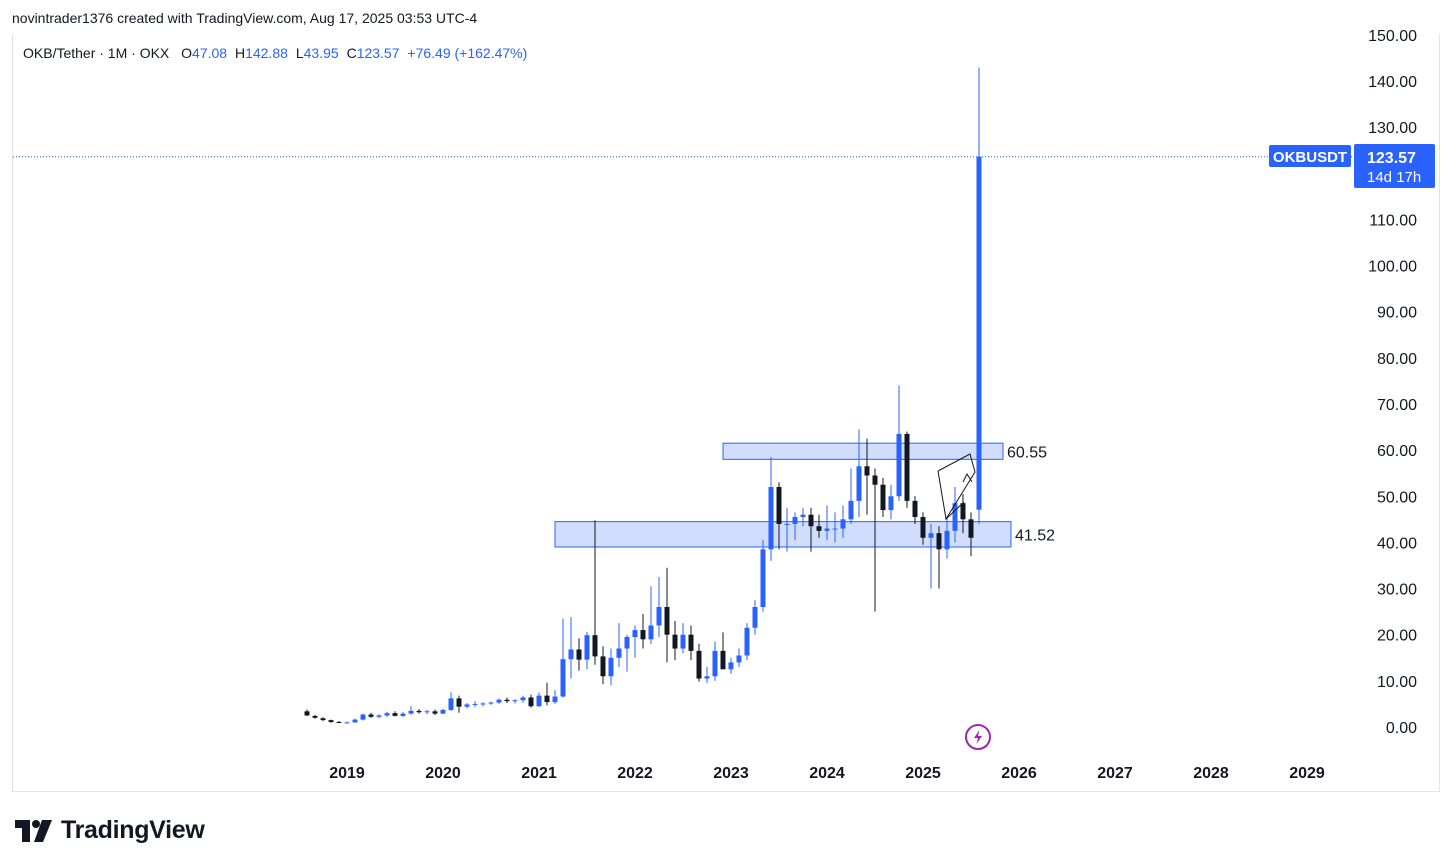 Image resolution: width=1453 pixels, height=868 pixels. Describe the element at coordinates (240, 53) in the screenshot. I see `legend-high-label: H` at that location.